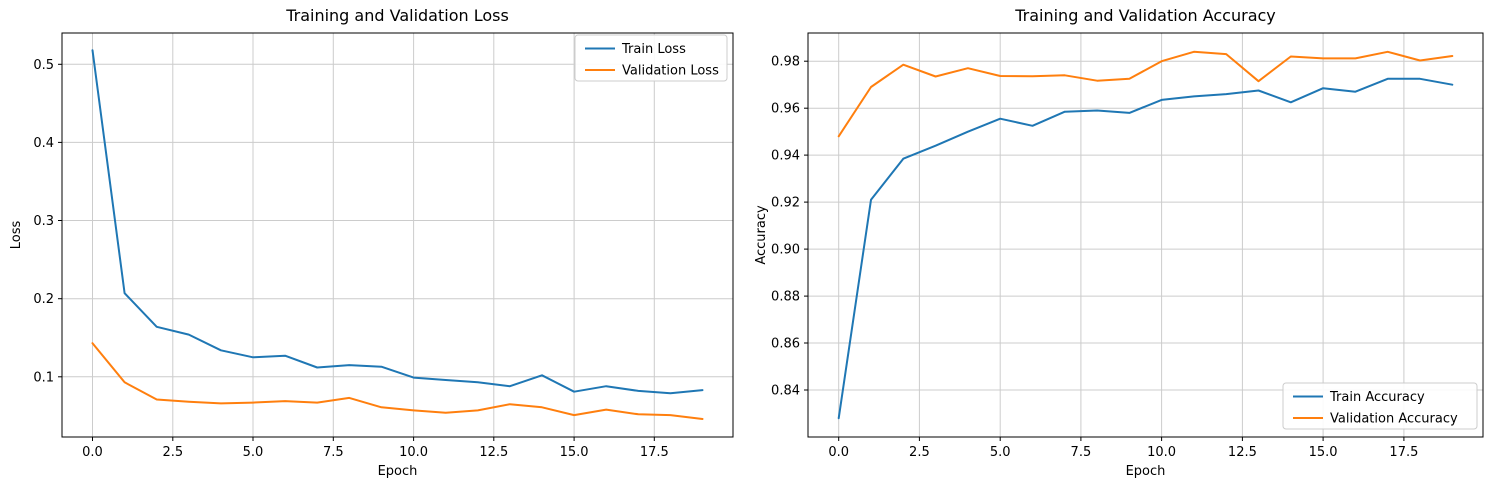 The width and height of the screenshot is (1489, 490). What do you see at coordinates (1145, 15) in the screenshot?
I see `chart-title: Training and Validation Accuracy` at bounding box center [1145, 15].